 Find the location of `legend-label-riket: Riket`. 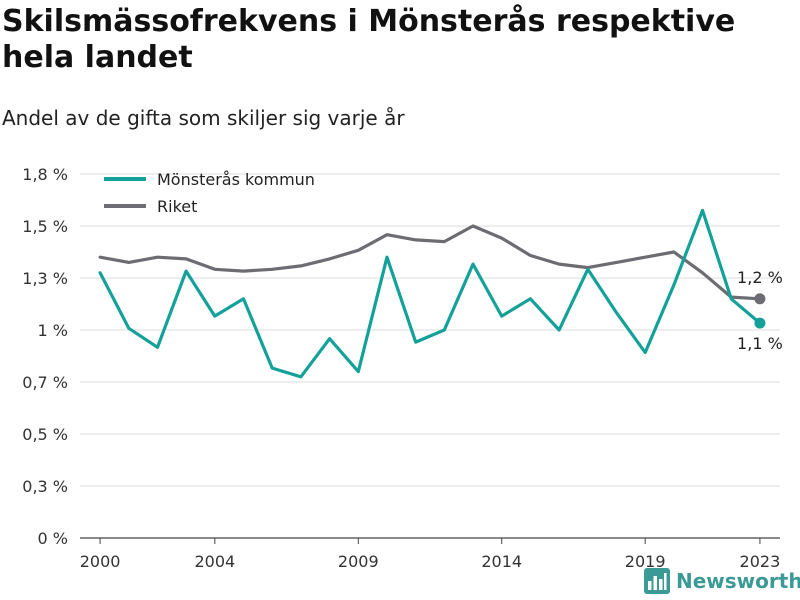

legend-label-riket: Riket is located at coordinates (177, 206).